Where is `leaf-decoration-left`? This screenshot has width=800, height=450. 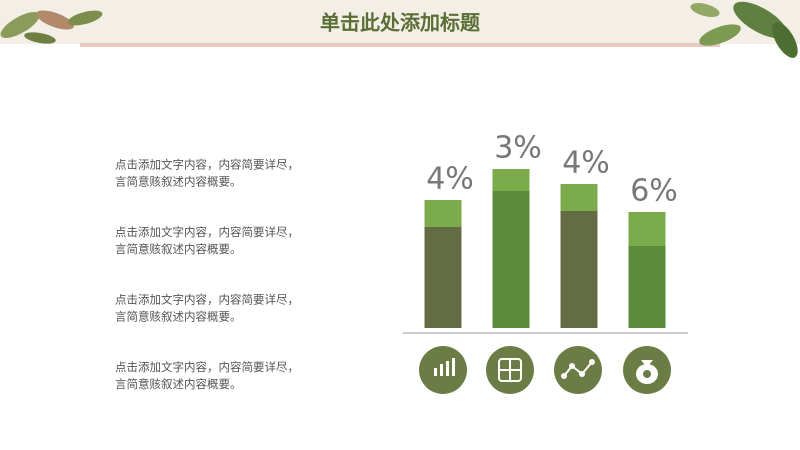 leaf-decoration-left is located at coordinates (51, 27).